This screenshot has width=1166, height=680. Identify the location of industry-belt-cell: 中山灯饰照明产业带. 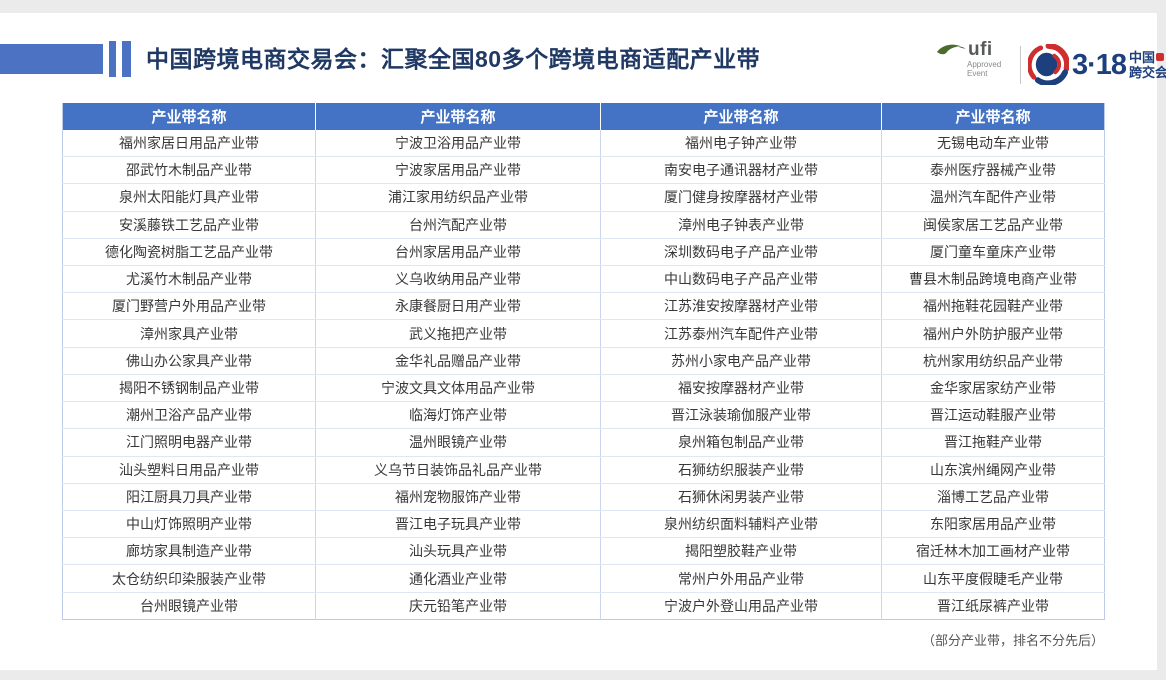
(189, 524).